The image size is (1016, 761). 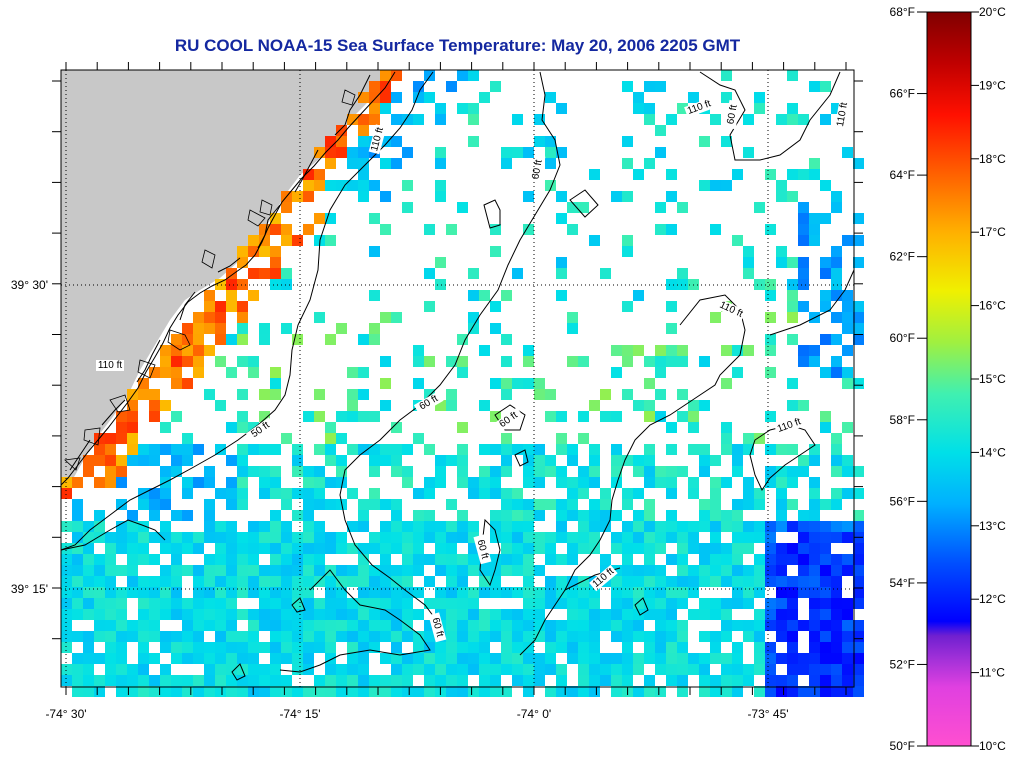 I want to click on fahrenheit-label: 52°F, so click(x=902, y=664).